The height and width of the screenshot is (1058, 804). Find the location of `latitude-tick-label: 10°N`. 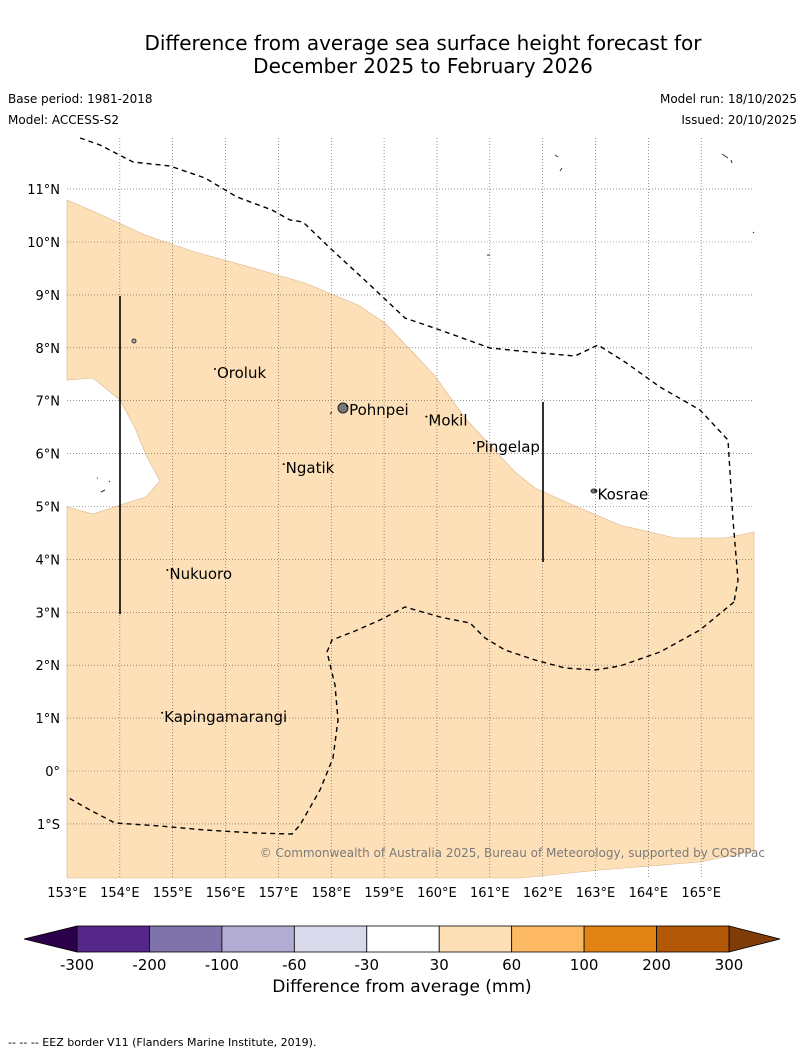

latitude-tick-label: 10°N is located at coordinates (43, 243).